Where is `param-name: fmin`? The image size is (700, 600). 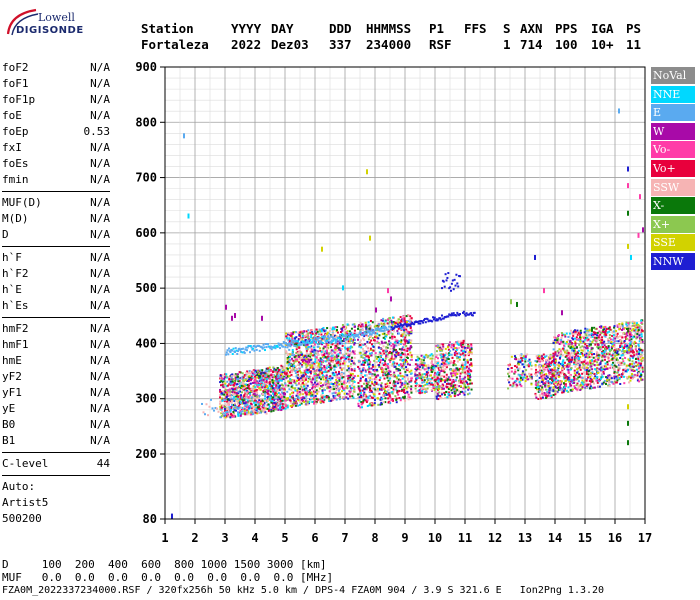
param-name: fmin is located at coordinates (15, 179).